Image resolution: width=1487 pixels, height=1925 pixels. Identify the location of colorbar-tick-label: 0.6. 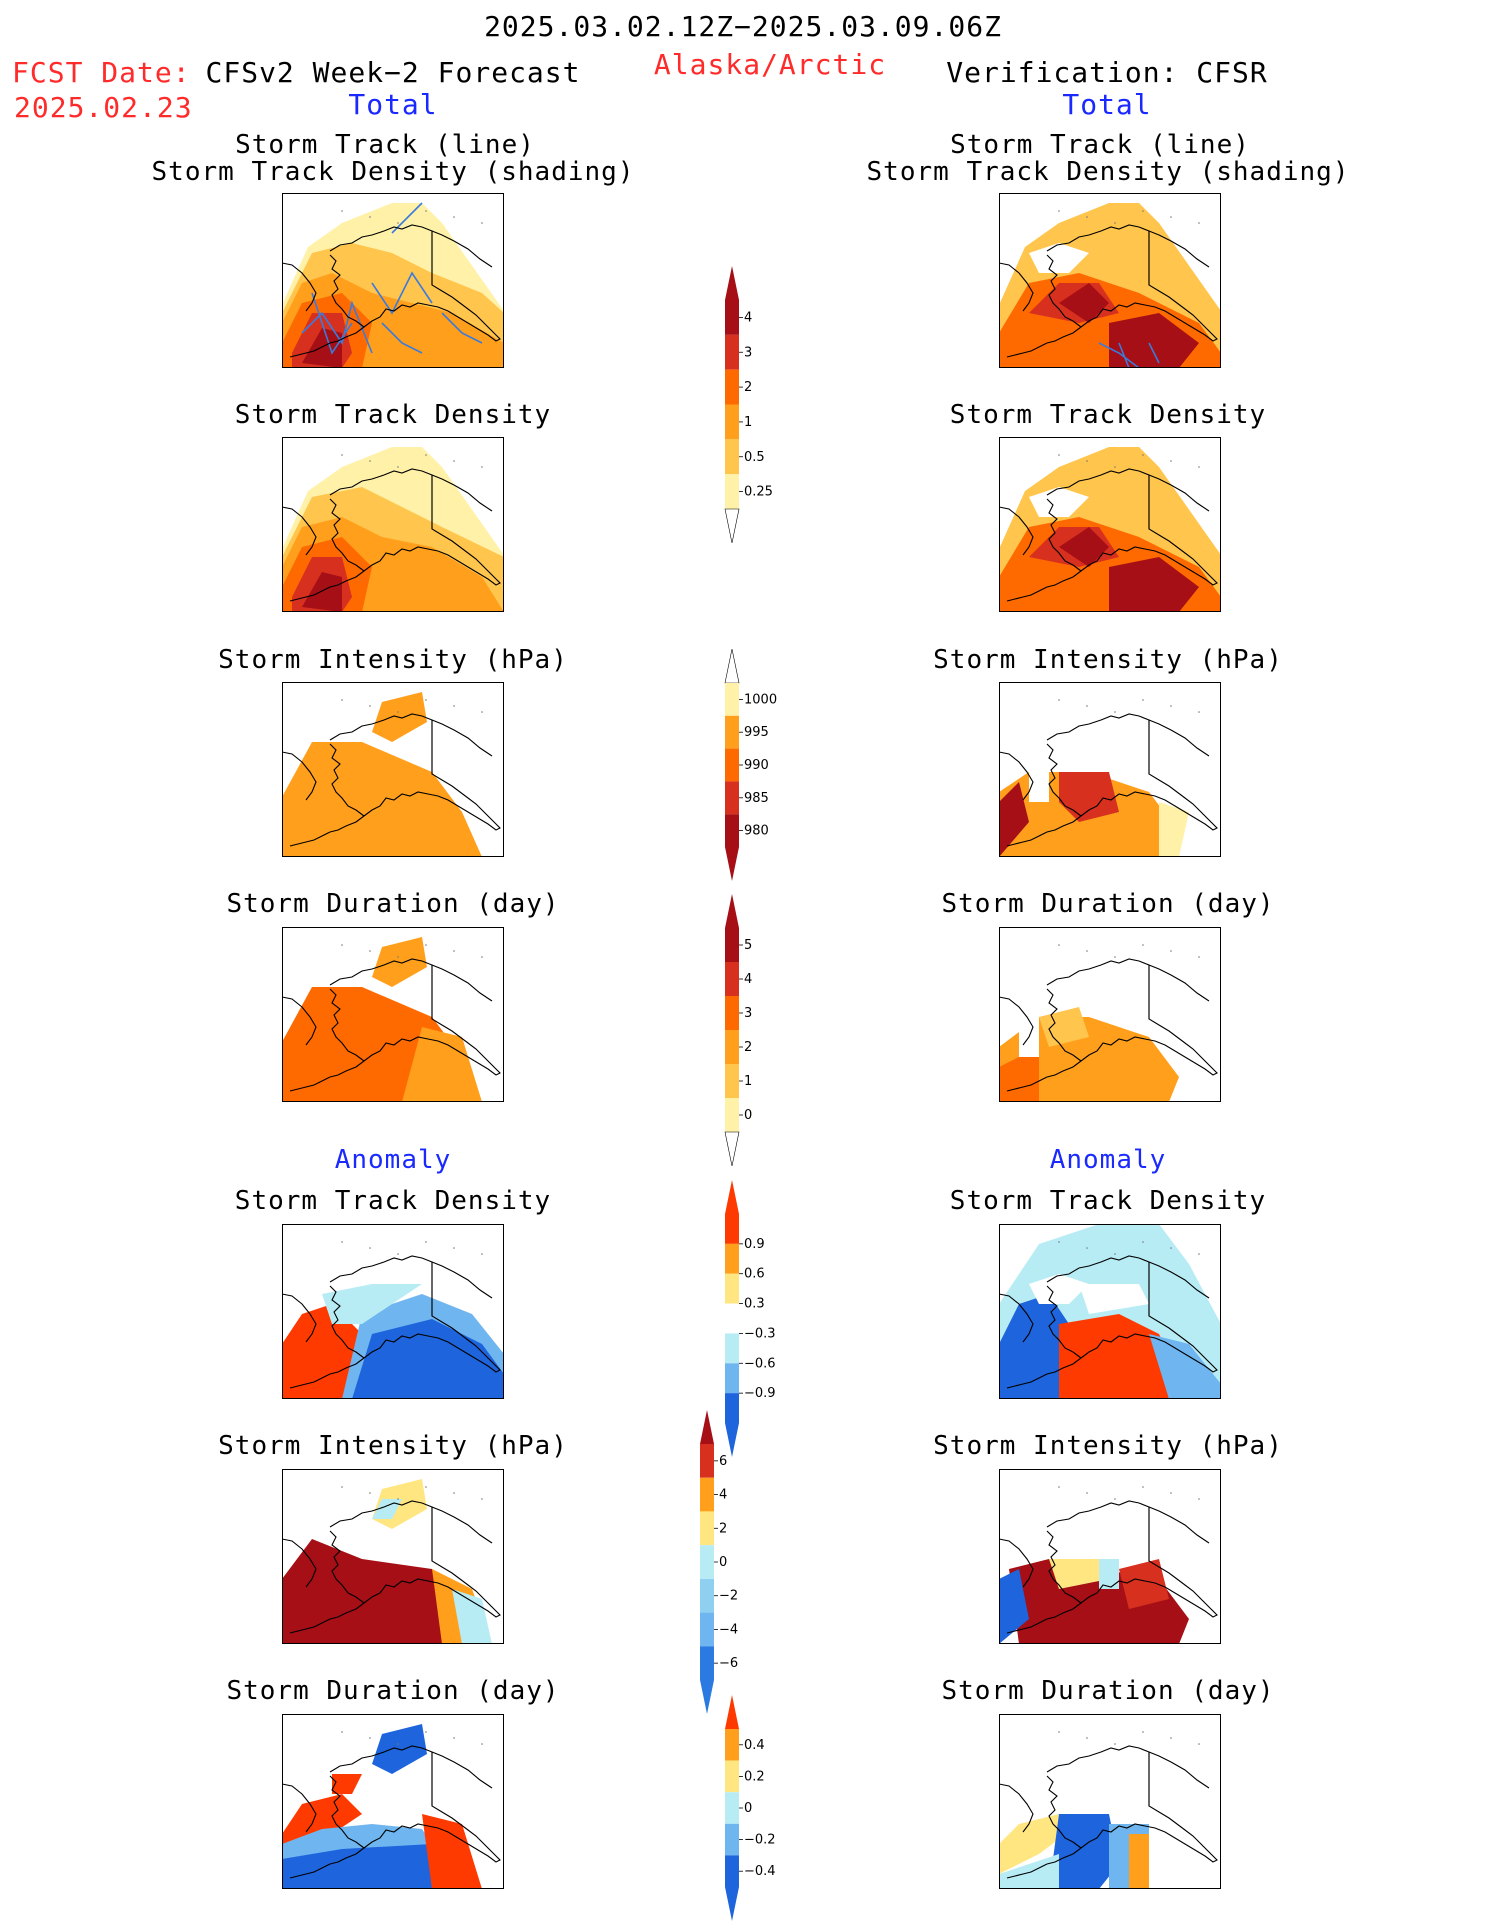
(754, 1274).